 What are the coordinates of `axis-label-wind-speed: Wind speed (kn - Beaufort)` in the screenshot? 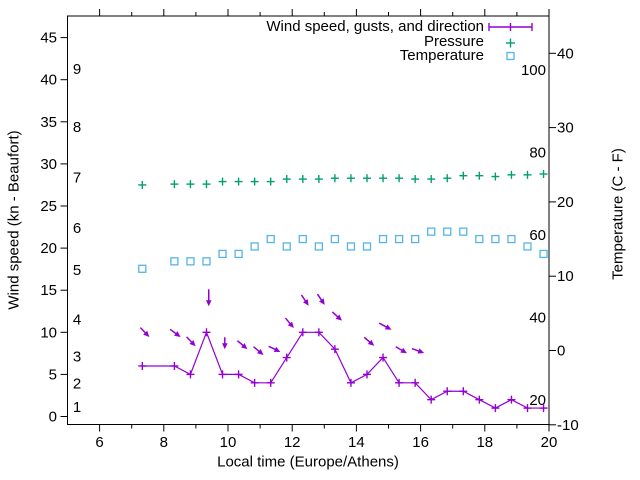 It's located at (14, 220).